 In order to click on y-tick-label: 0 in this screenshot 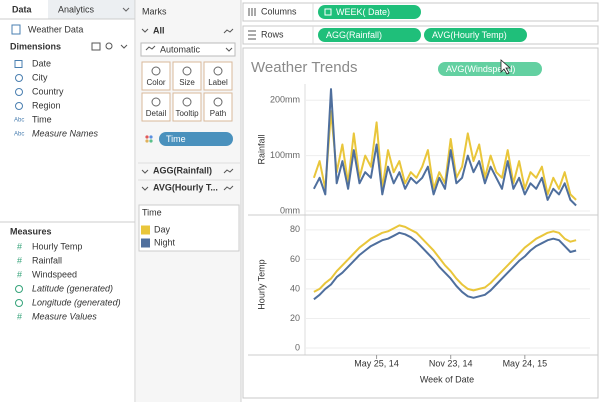, I will do `click(297, 347)`.